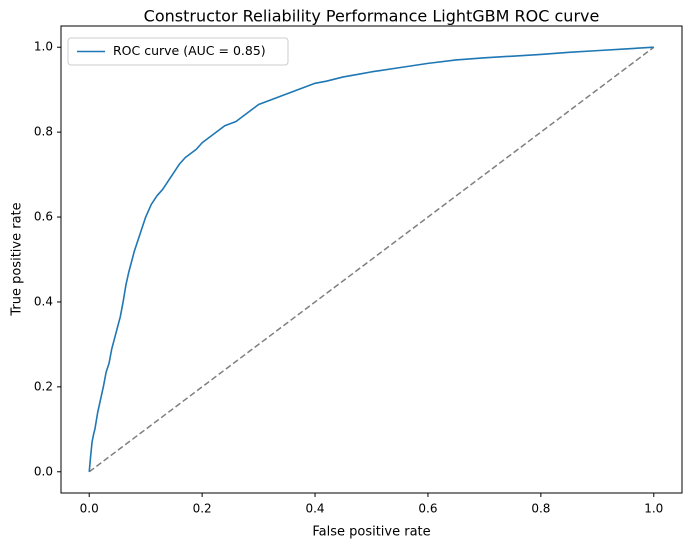  I want to click on y-tick-label: 0.0, so click(43, 471).